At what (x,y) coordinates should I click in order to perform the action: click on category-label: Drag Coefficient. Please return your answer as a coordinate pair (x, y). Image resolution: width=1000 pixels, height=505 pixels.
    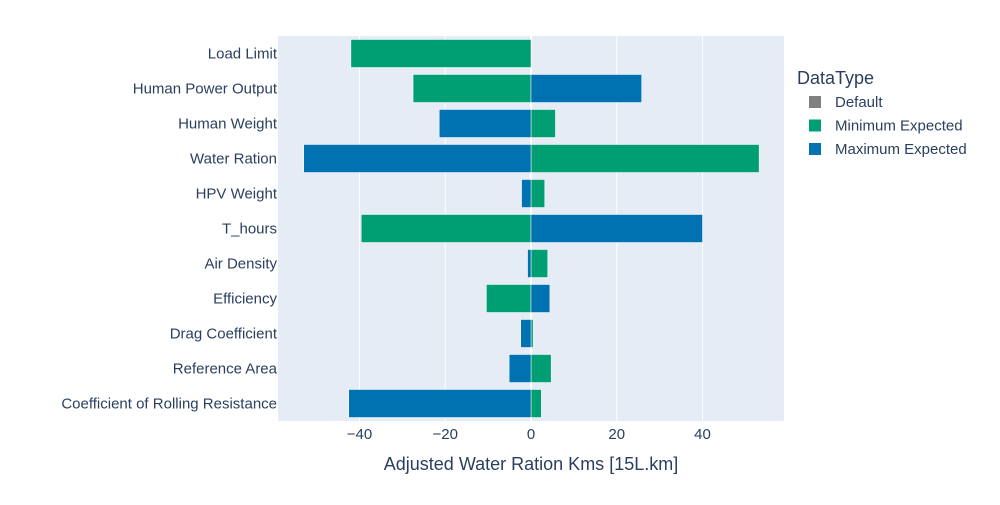
    Looking at the image, I should click on (224, 334).